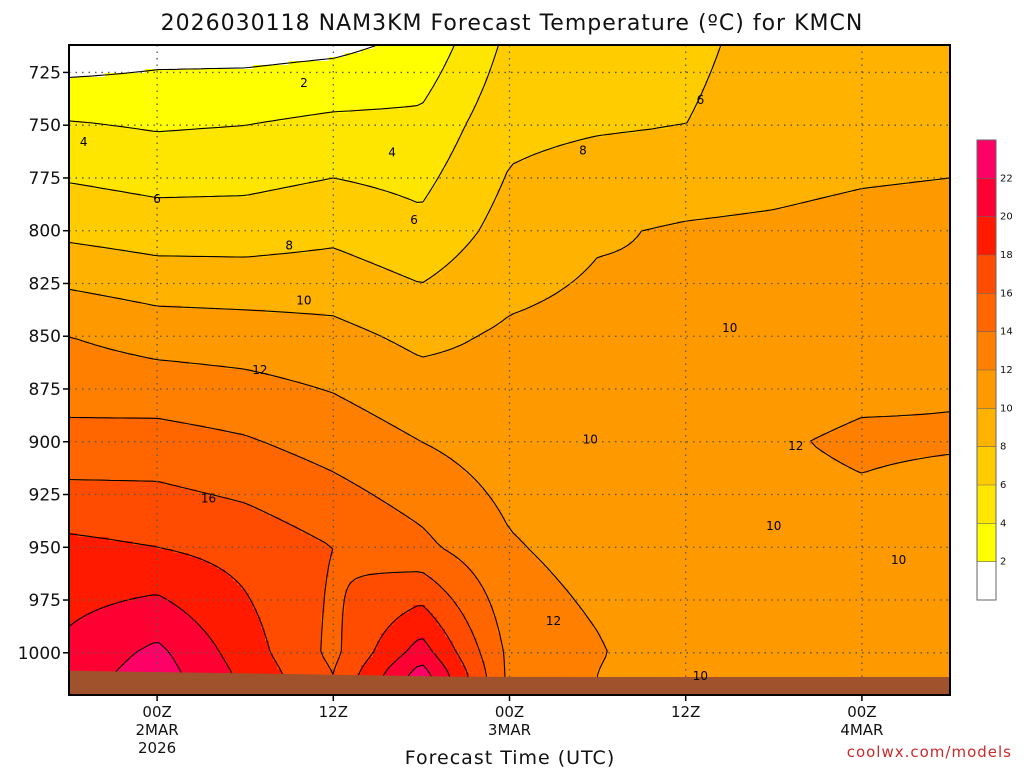 Image resolution: width=1024 pixels, height=768 pixels. I want to click on contour-label: 2, so click(304, 83).